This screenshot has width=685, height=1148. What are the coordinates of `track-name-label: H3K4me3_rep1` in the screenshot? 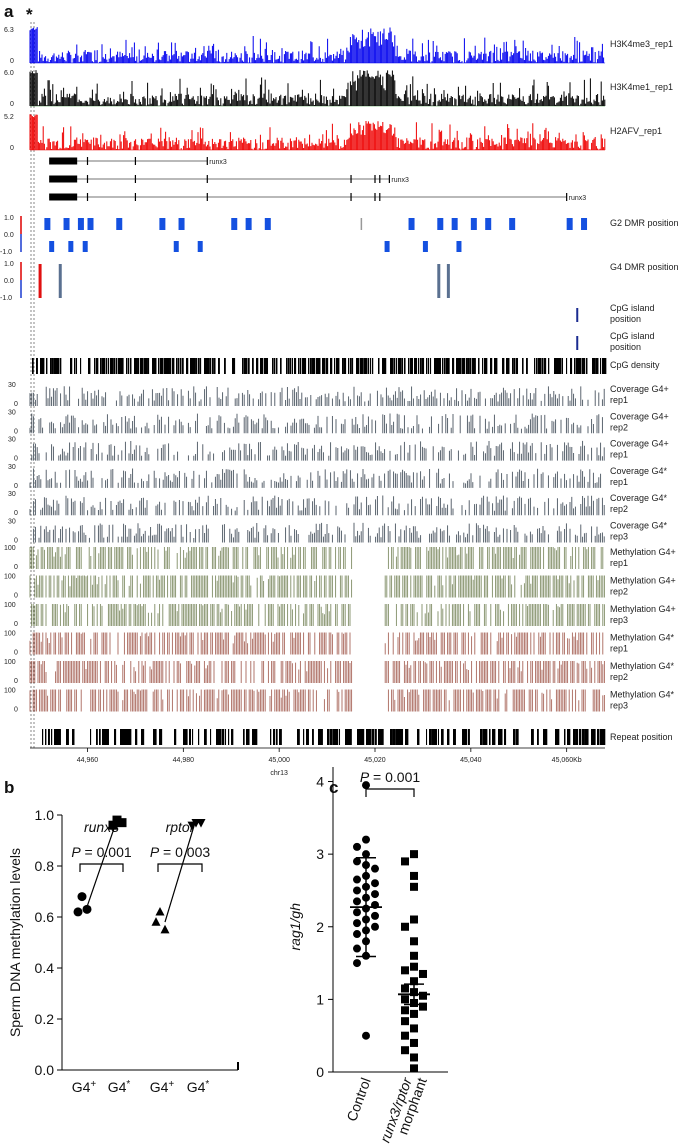 It's located at (641, 44).